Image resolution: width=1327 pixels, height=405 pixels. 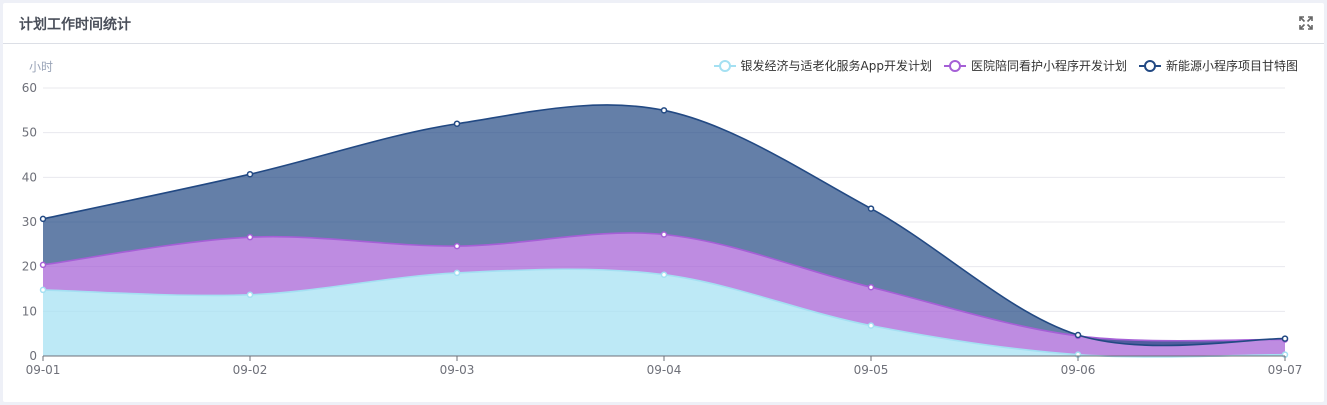 I want to click on legend-item-1: 银发经济与适老化服务App开发计划, so click(x=822, y=65).